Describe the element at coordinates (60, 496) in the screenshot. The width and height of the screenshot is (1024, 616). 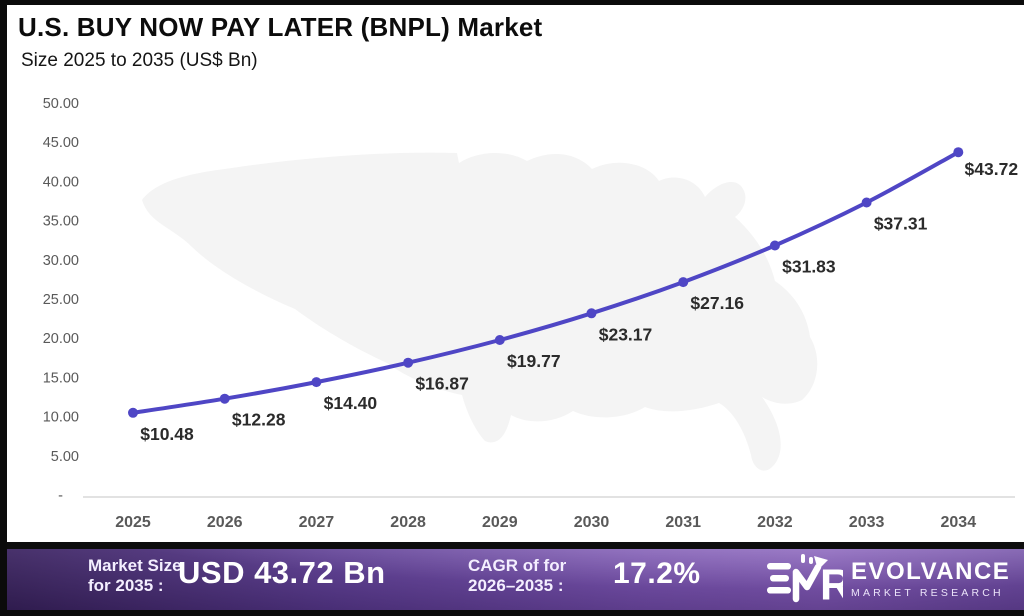
I see `y-axis-tick-label: -` at that location.